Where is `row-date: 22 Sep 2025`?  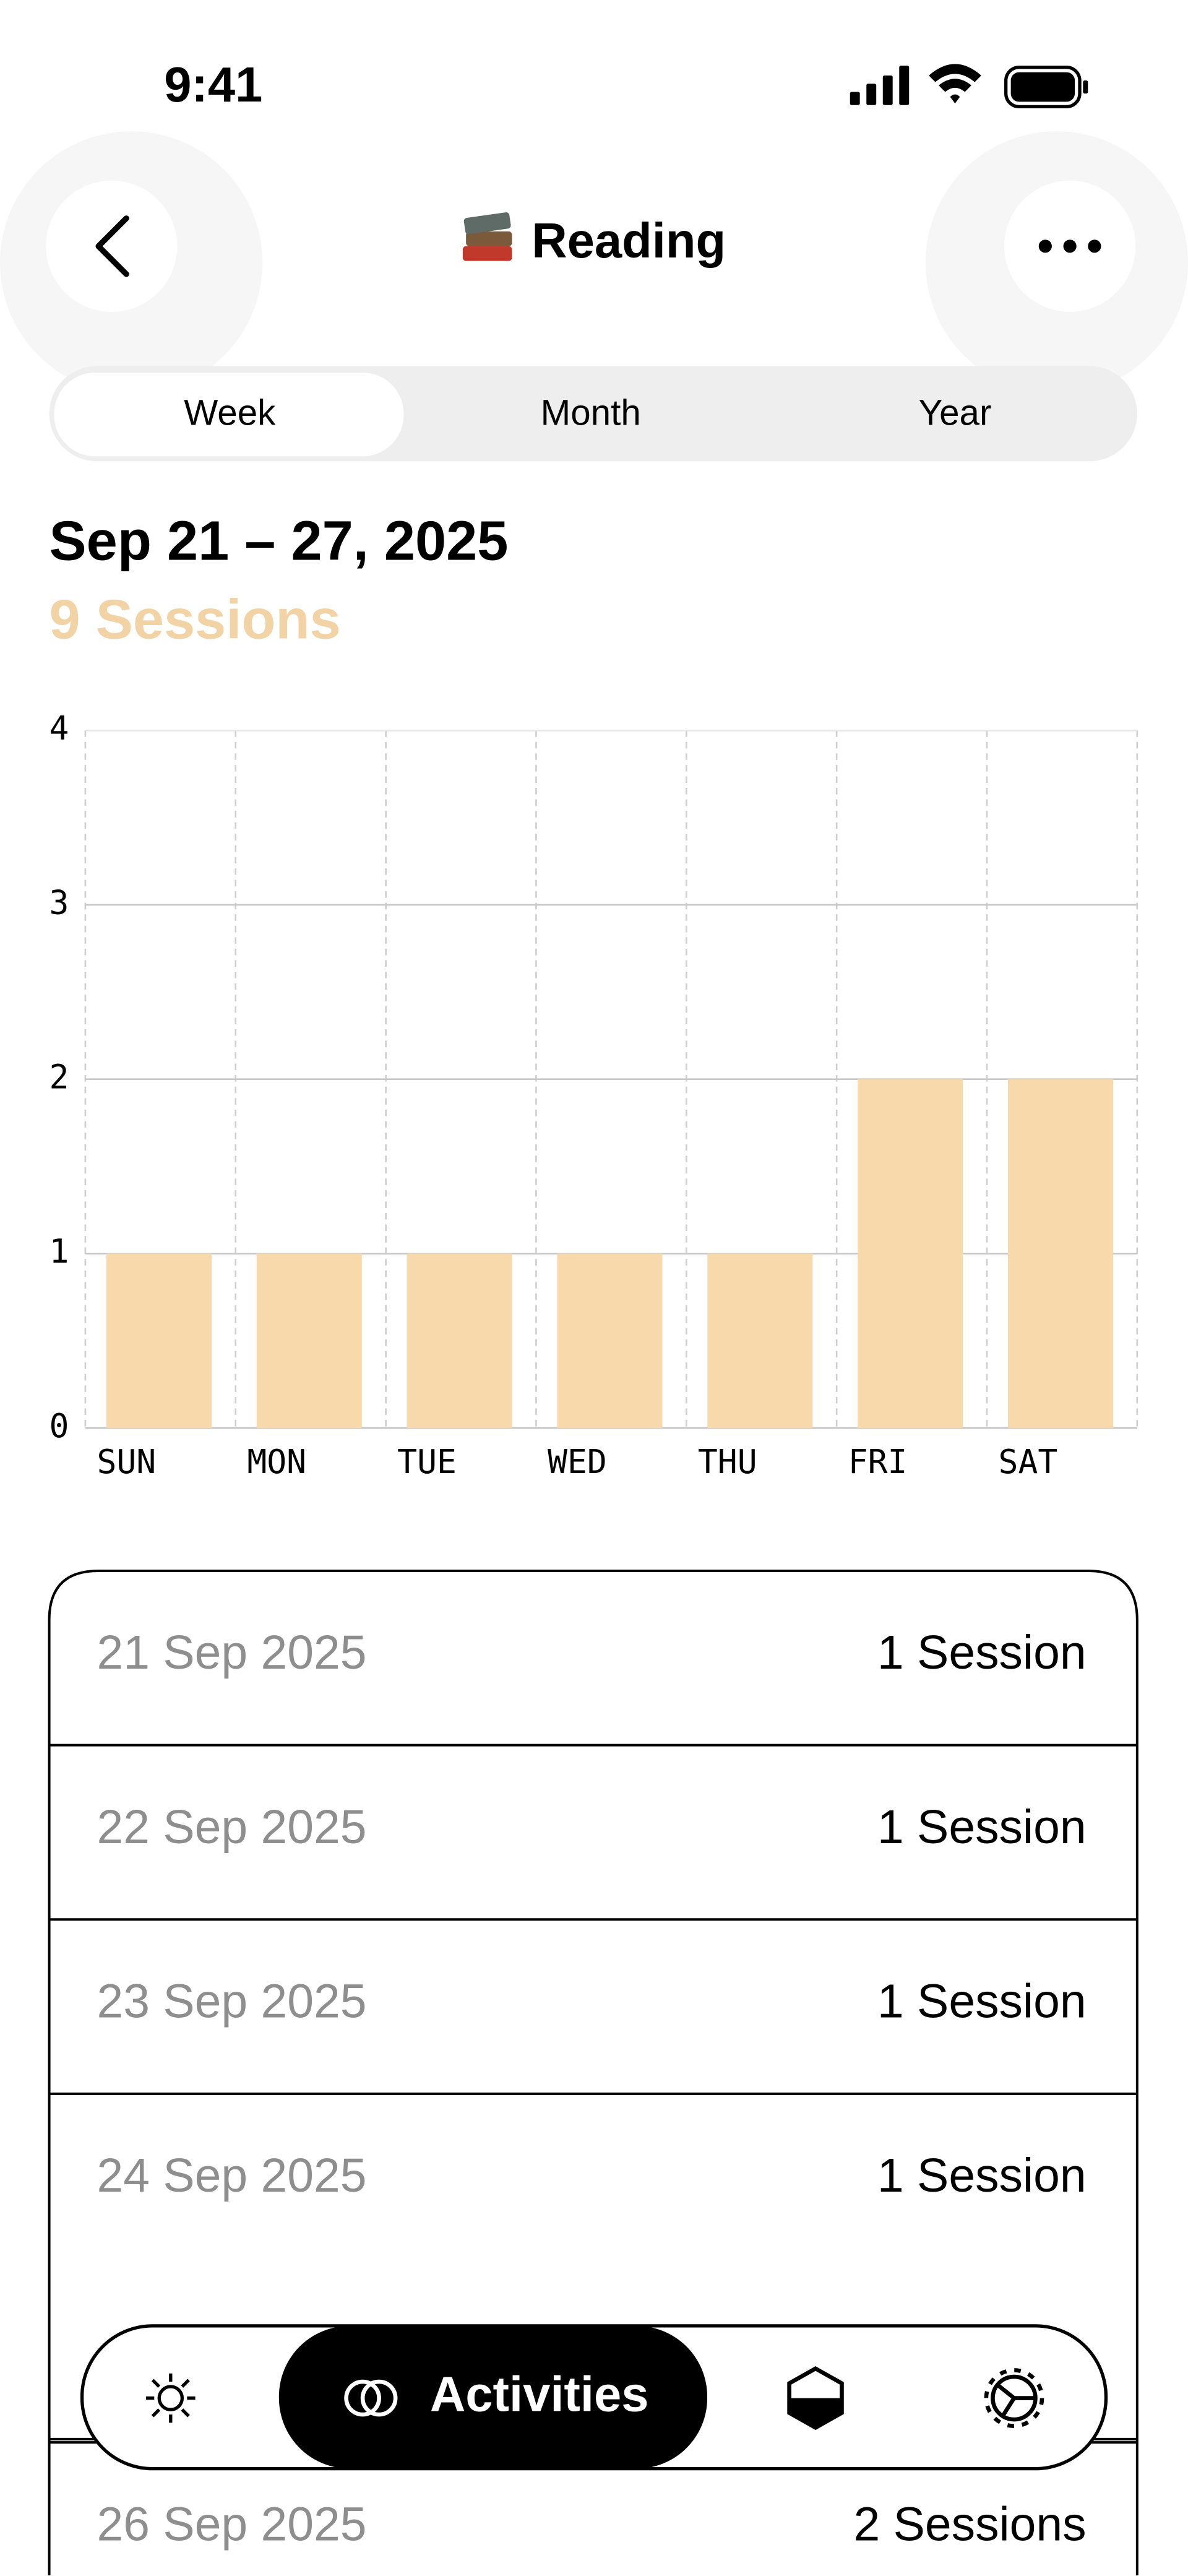 row-date: 22 Sep 2025 is located at coordinates (231, 1827).